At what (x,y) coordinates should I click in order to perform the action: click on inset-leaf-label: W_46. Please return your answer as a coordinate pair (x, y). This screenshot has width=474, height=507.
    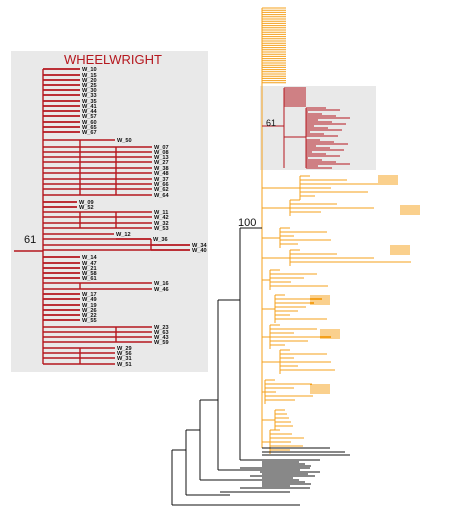
    Looking at the image, I should click on (161, 290).